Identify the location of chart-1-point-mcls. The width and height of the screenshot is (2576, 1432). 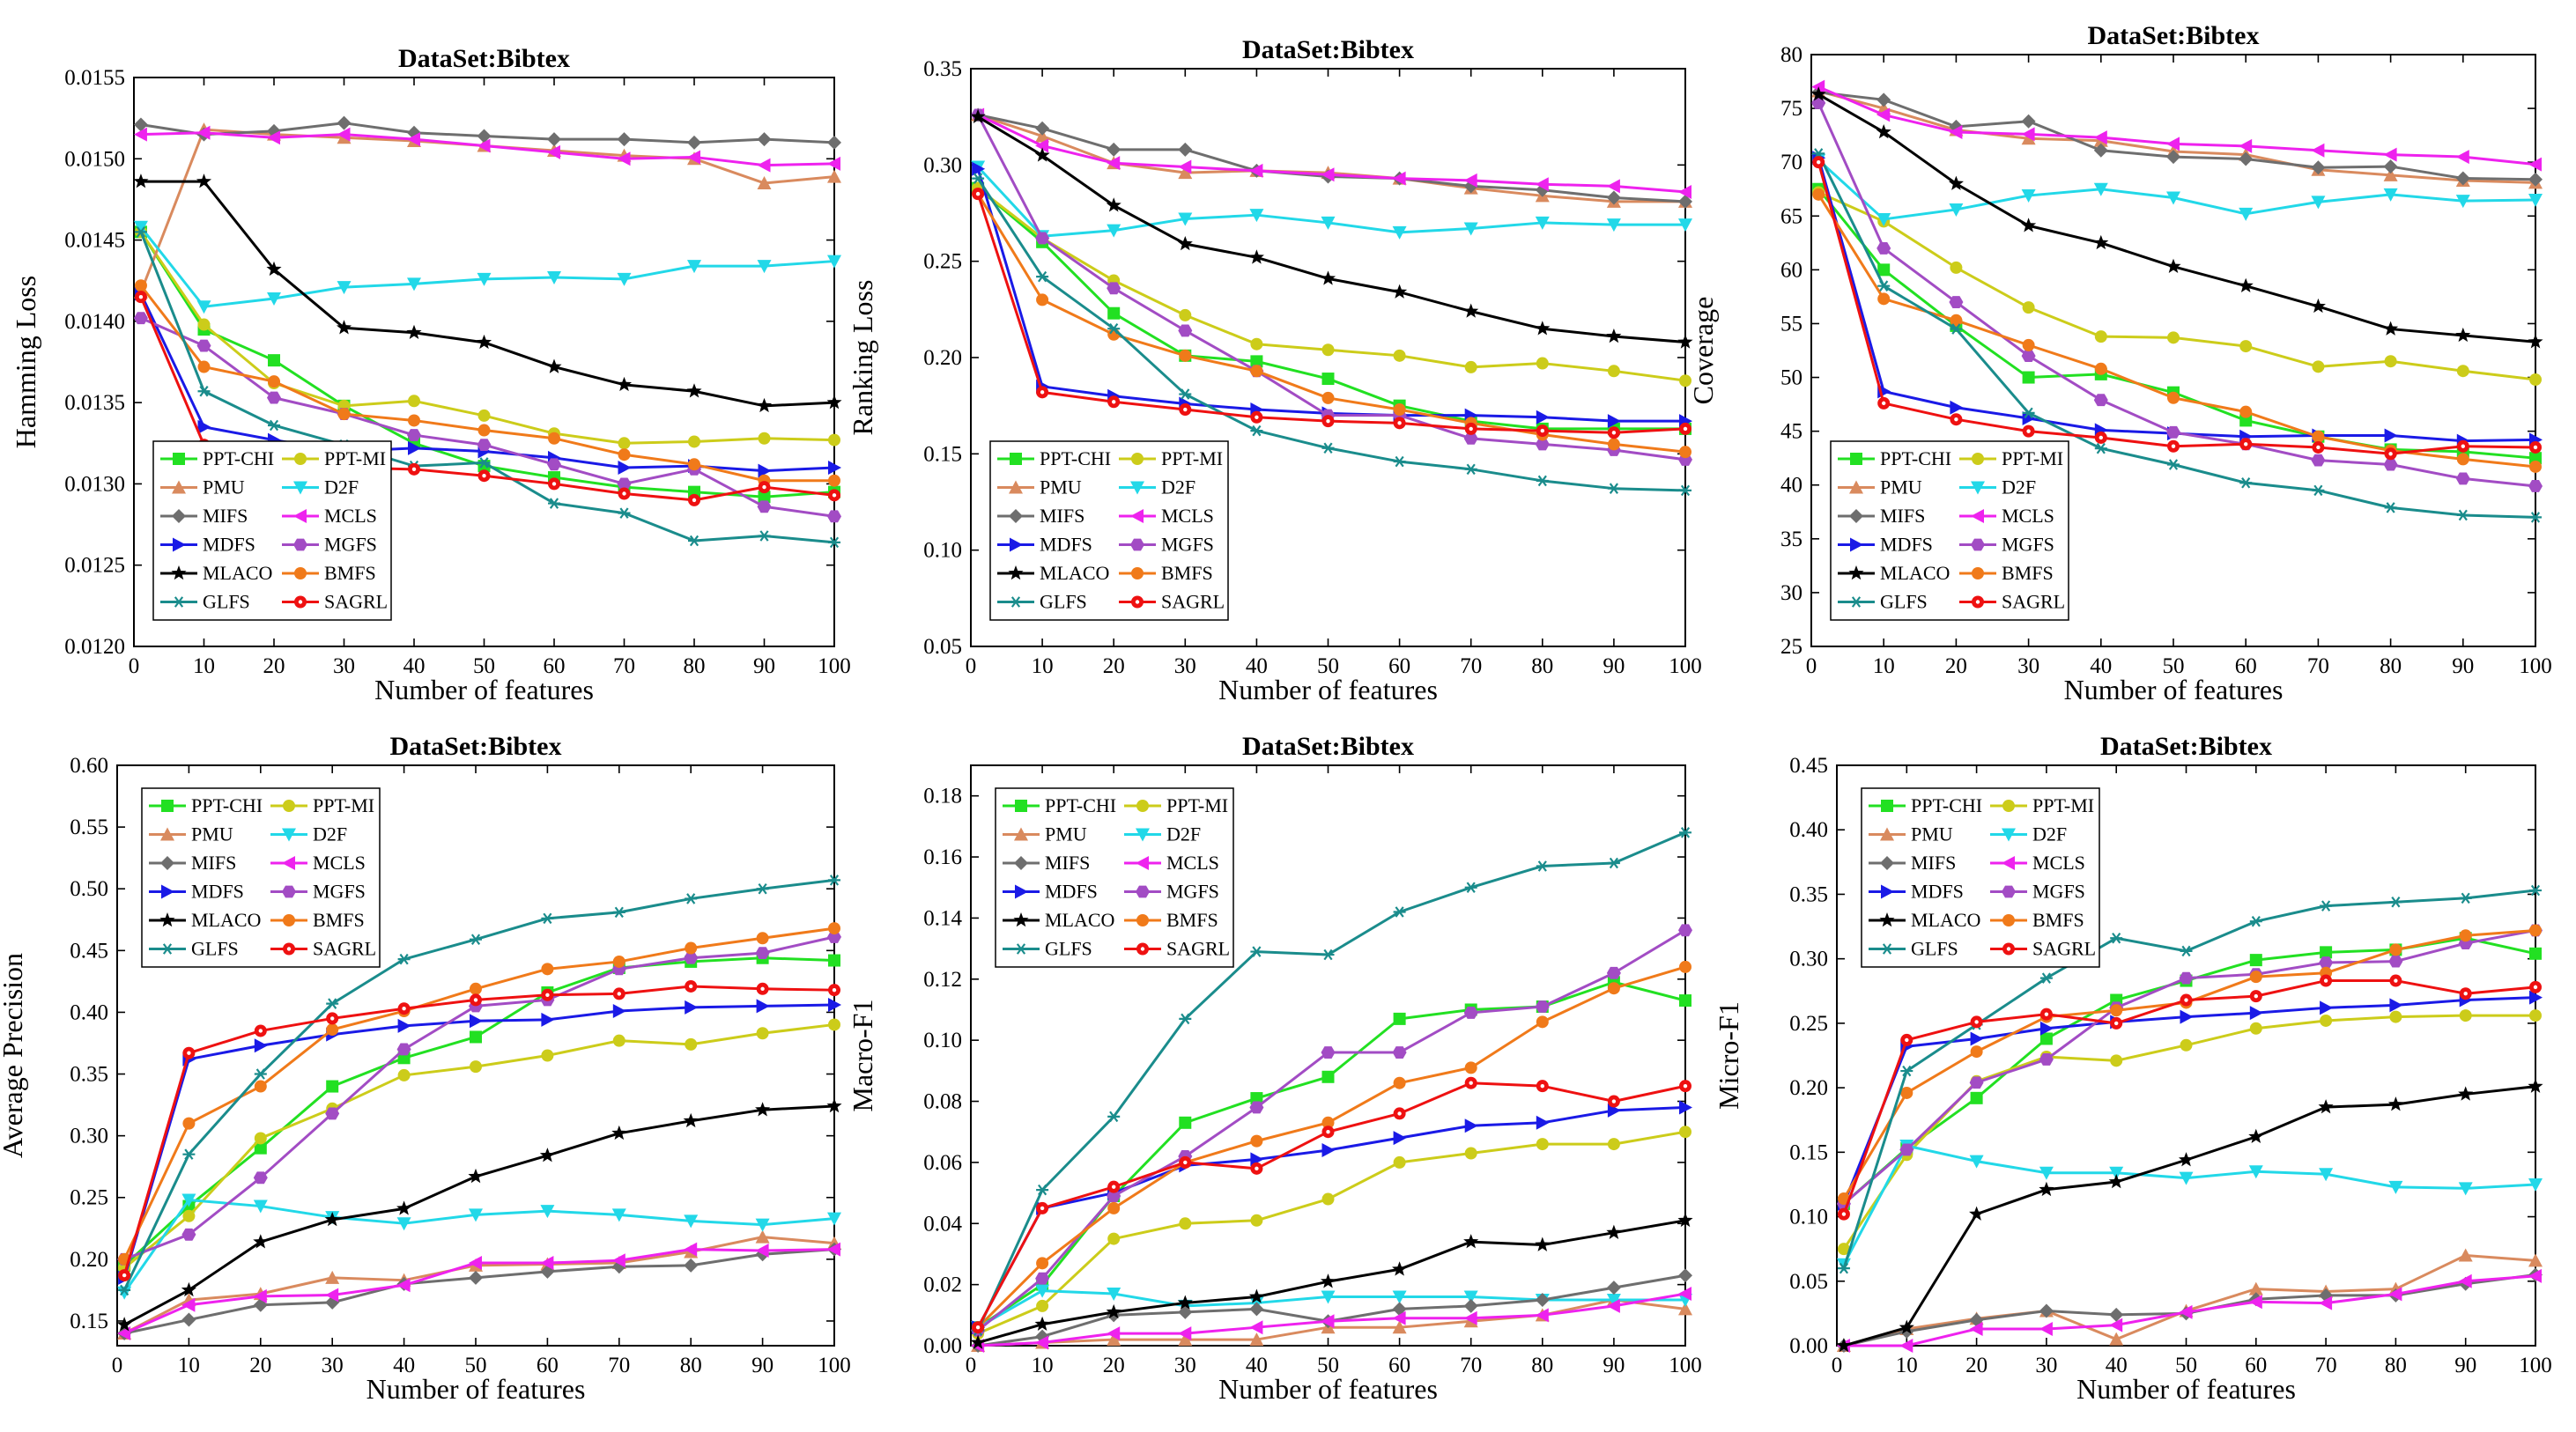
(624, 158).